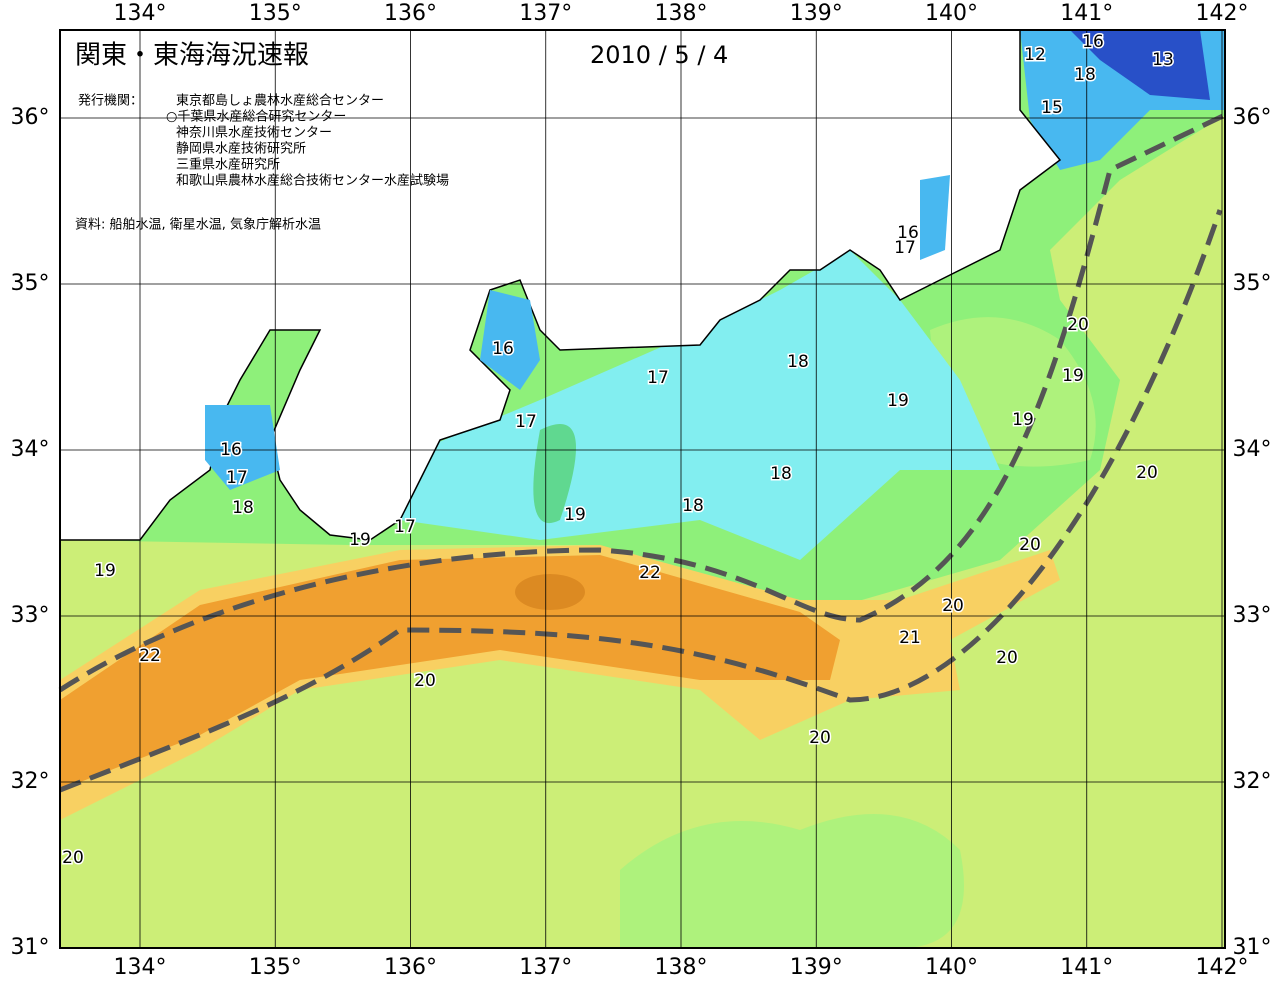 The image size is (1280, 984). I want to click on ocean-lightgreen-south, so click(792, 881).